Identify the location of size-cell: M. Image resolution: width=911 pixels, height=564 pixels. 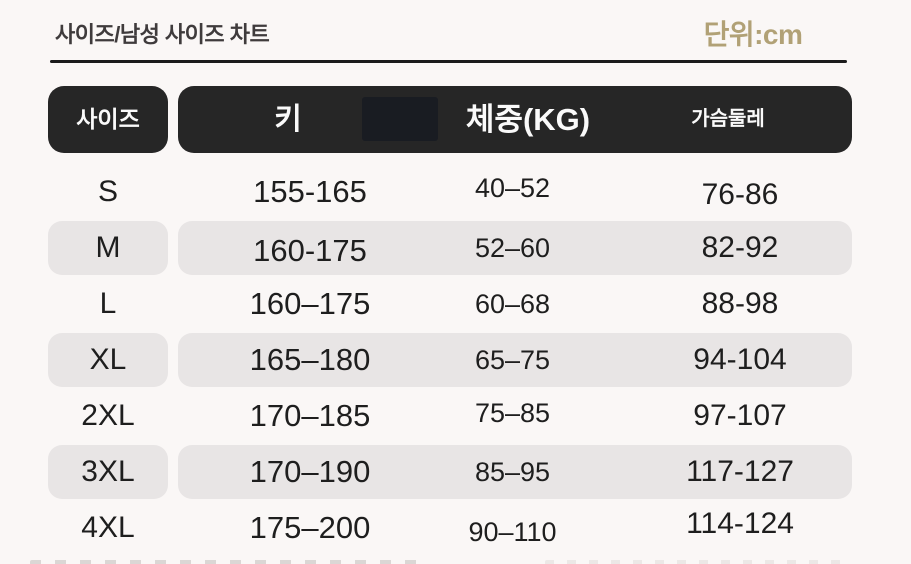
(108, 247).